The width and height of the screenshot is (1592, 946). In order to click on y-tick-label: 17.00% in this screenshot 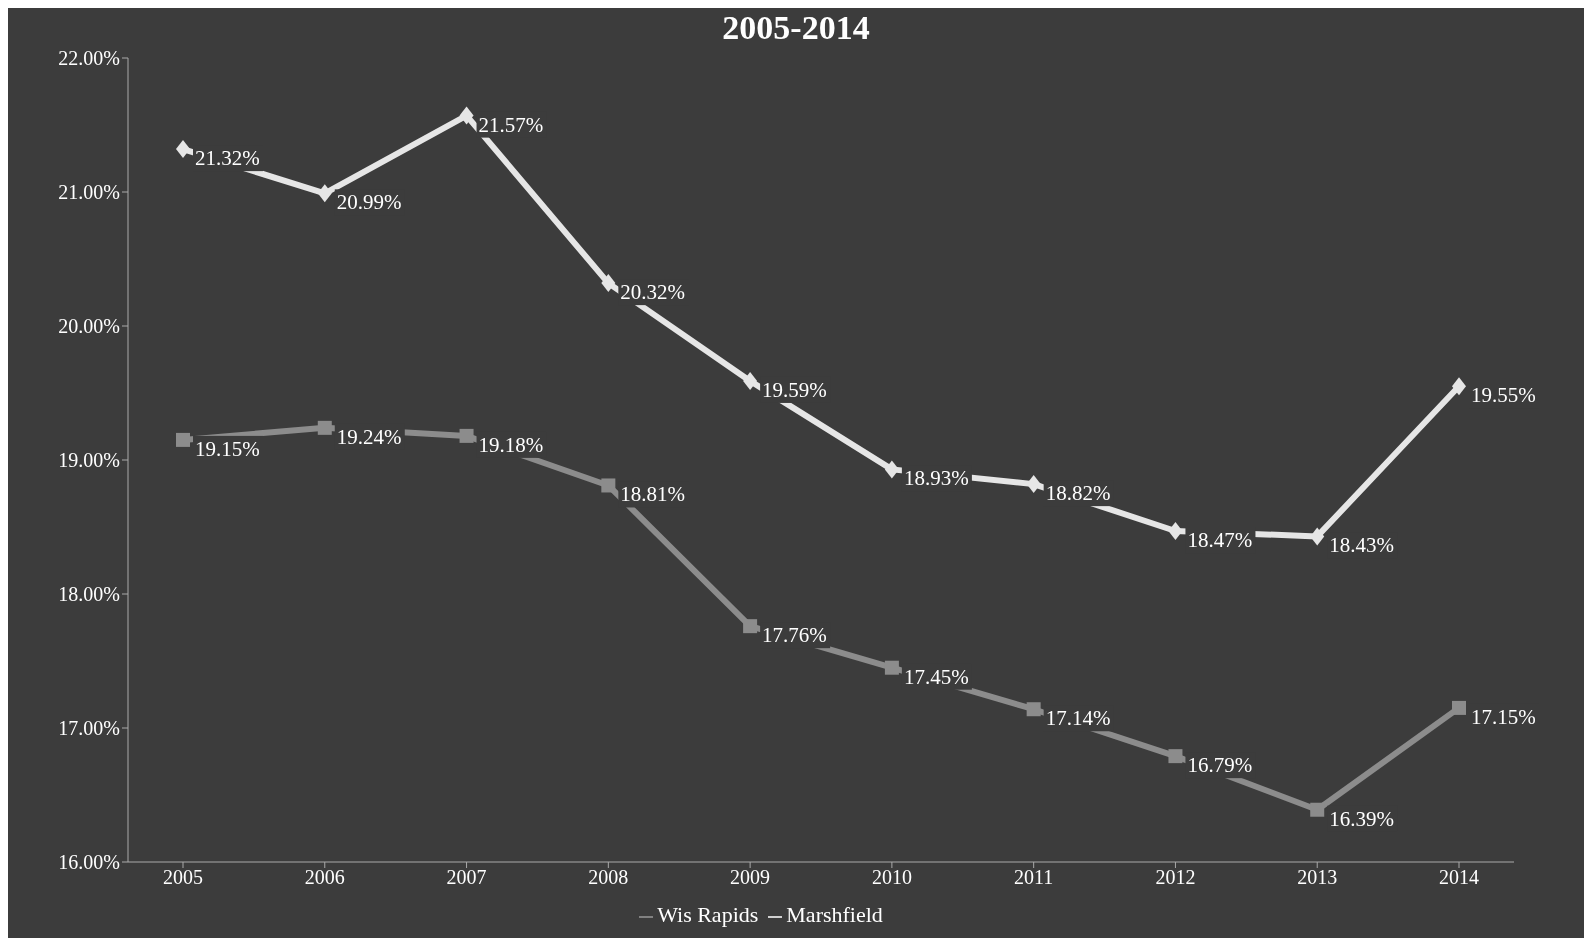, I will do `click(89, 728)`.